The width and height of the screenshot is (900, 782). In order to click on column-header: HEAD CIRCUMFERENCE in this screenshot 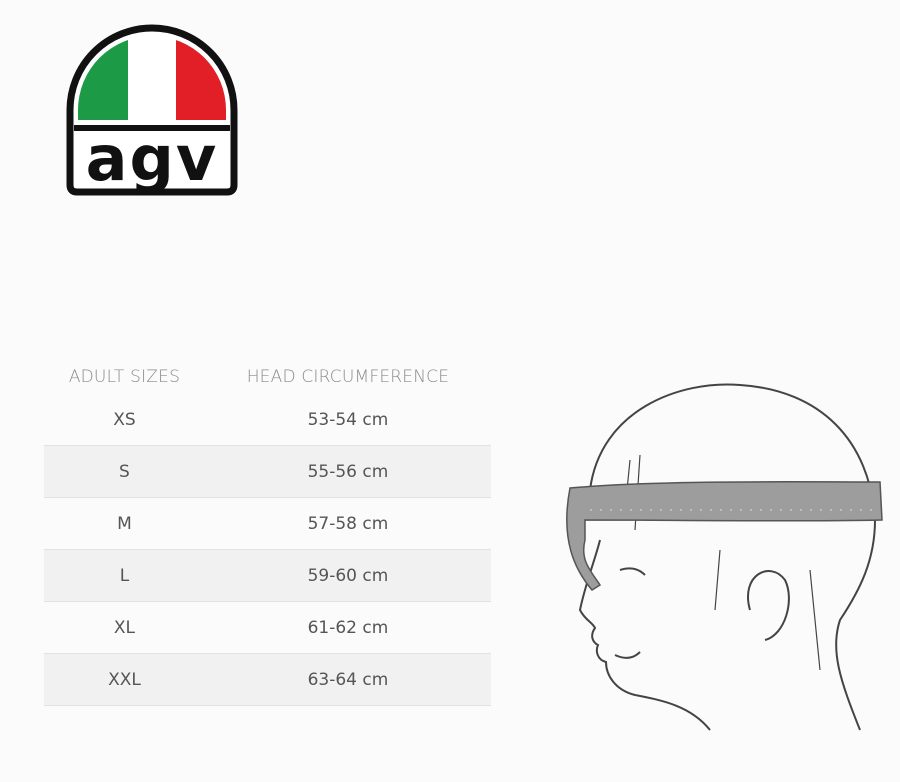, I will do `click(348, 377)`.